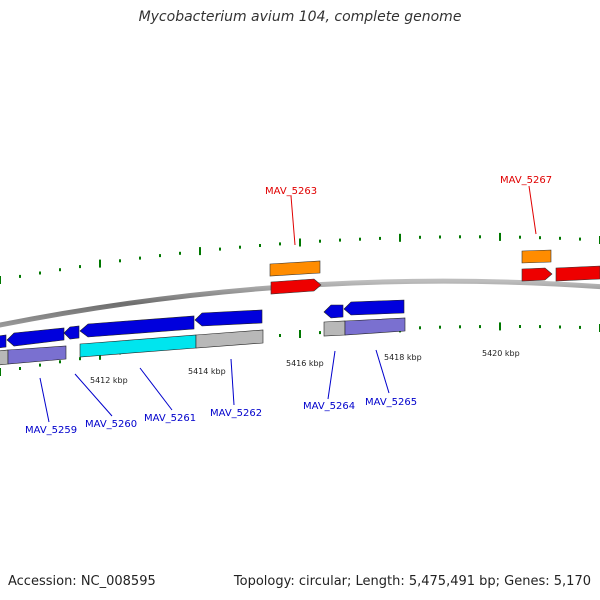  I want to click on scale-label-5414: 5414 kbp, so click(207, 371).